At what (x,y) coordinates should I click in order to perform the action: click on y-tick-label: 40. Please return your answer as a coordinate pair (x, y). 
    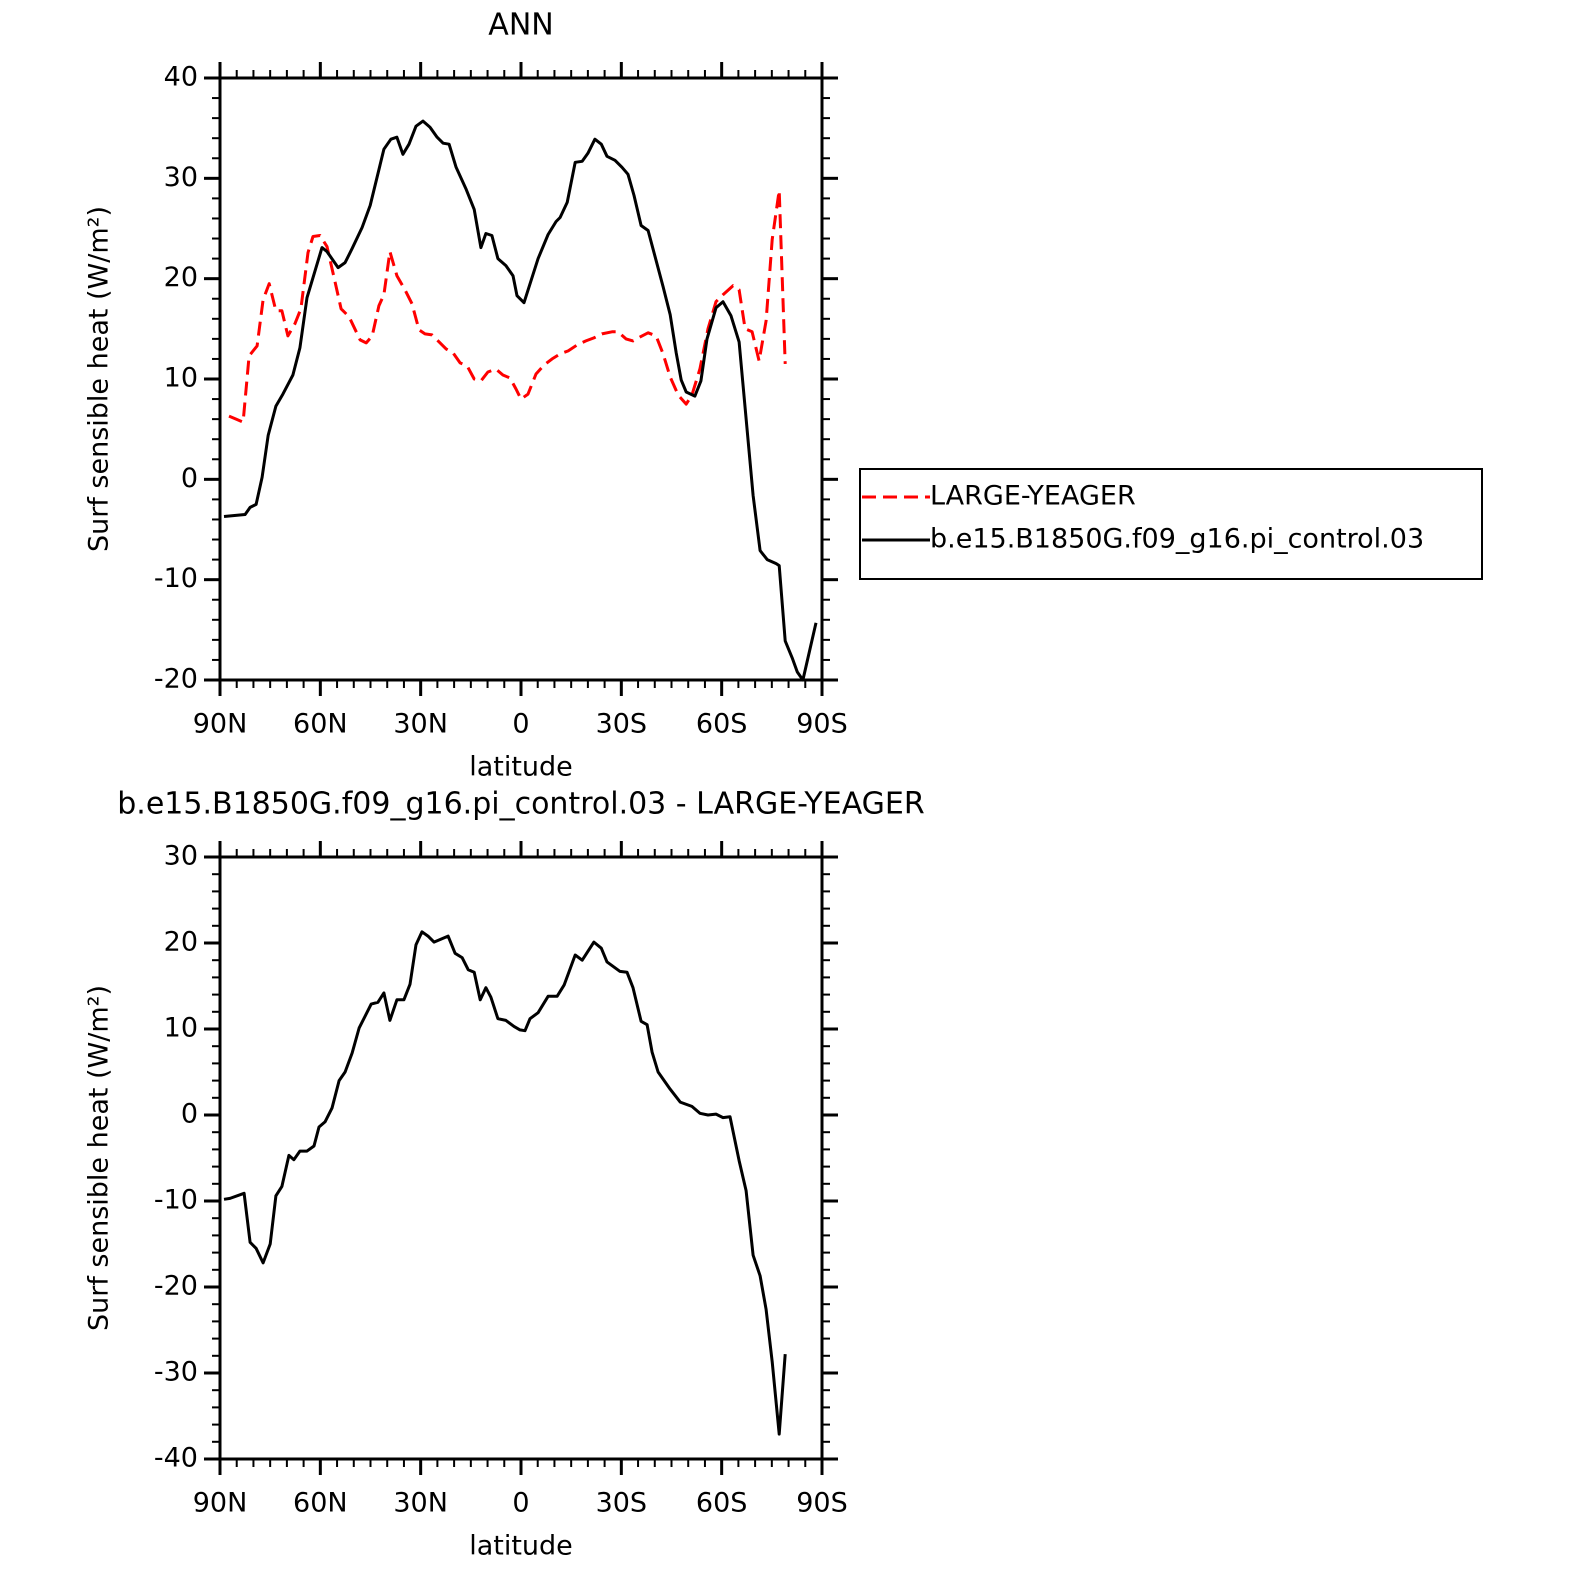
    Looking at the image, I should click on (181, 77).